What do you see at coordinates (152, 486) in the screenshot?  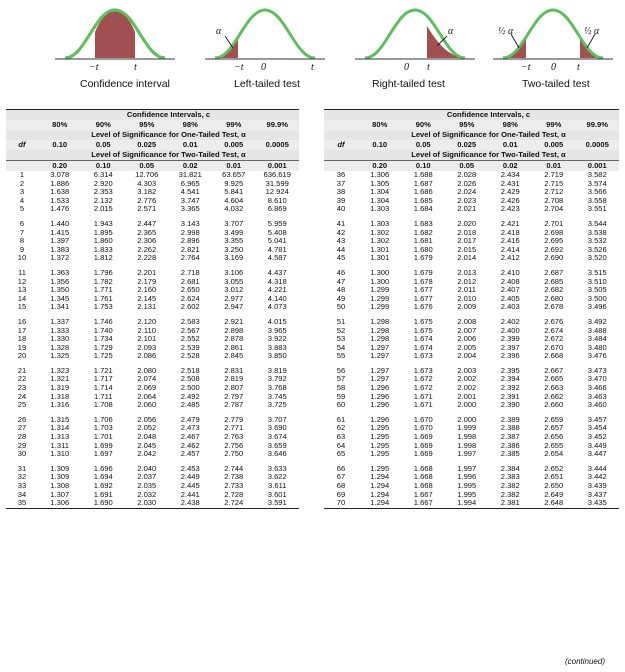 I see `table-row: 33 1.308 1.692 2.035 2.445 2.733 3.611` at bounding box center [152, 486].